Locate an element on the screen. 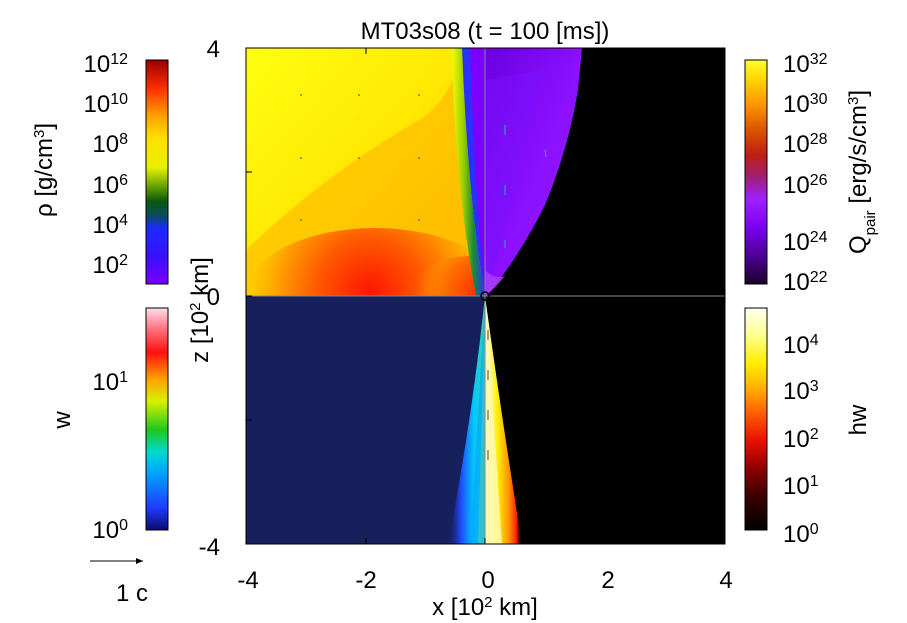 Image resolution: width=907 pixels, height=623 pixels. y-tick-label: 0 is located at coordinates (213, 297).